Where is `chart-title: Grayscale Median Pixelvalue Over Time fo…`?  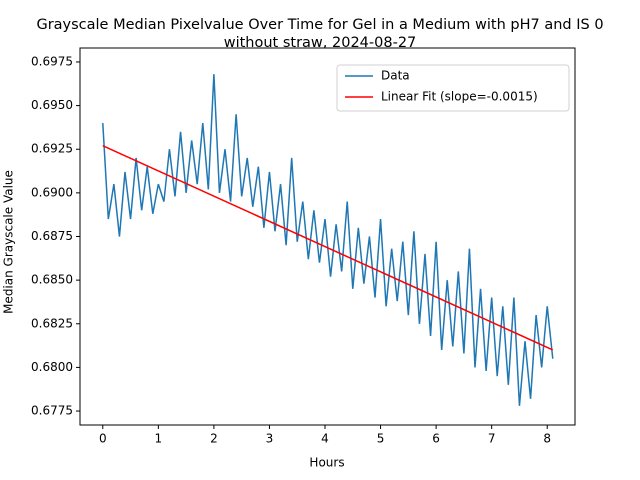 chart-title: Grayscale Median Pixelvalue Over Time fo… is located at coordinates (319, 25).